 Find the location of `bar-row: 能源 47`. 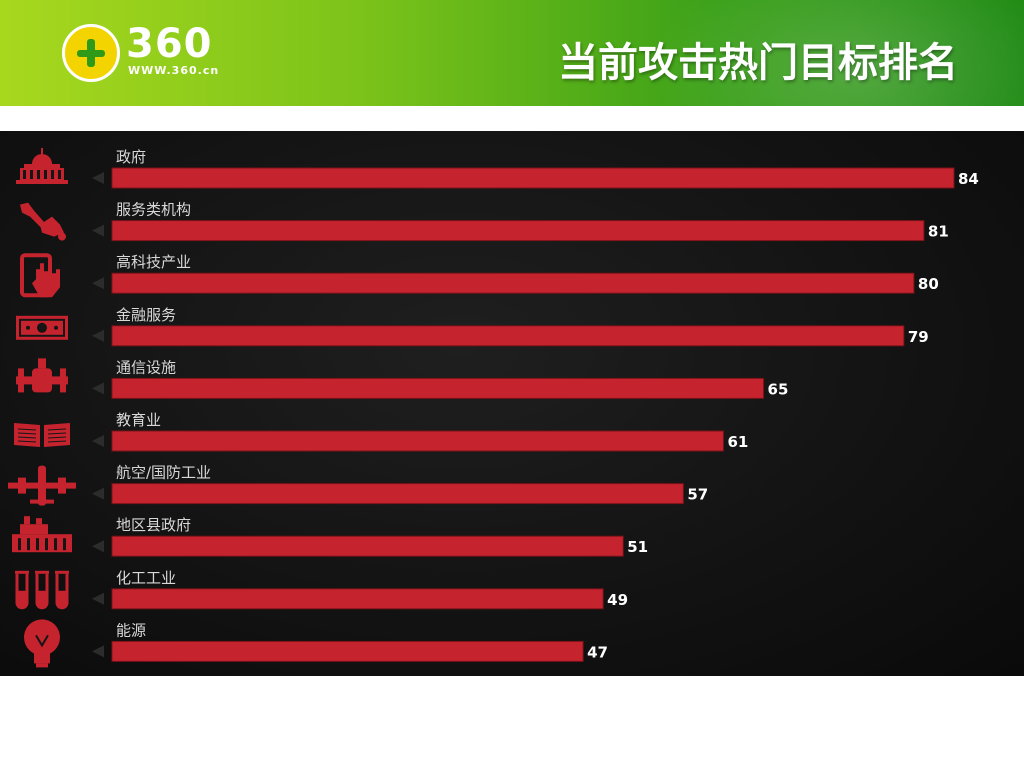

bar-row: 能源 47 is located at coordinates (316, 643).